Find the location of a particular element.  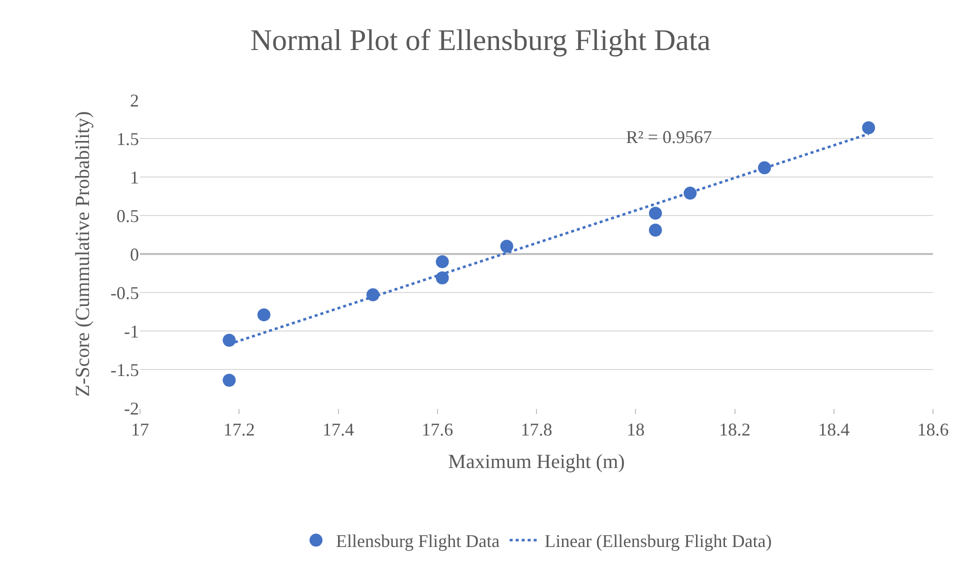

legend-label: Ellensburg Flight Data is located at coordinates (418, 541).